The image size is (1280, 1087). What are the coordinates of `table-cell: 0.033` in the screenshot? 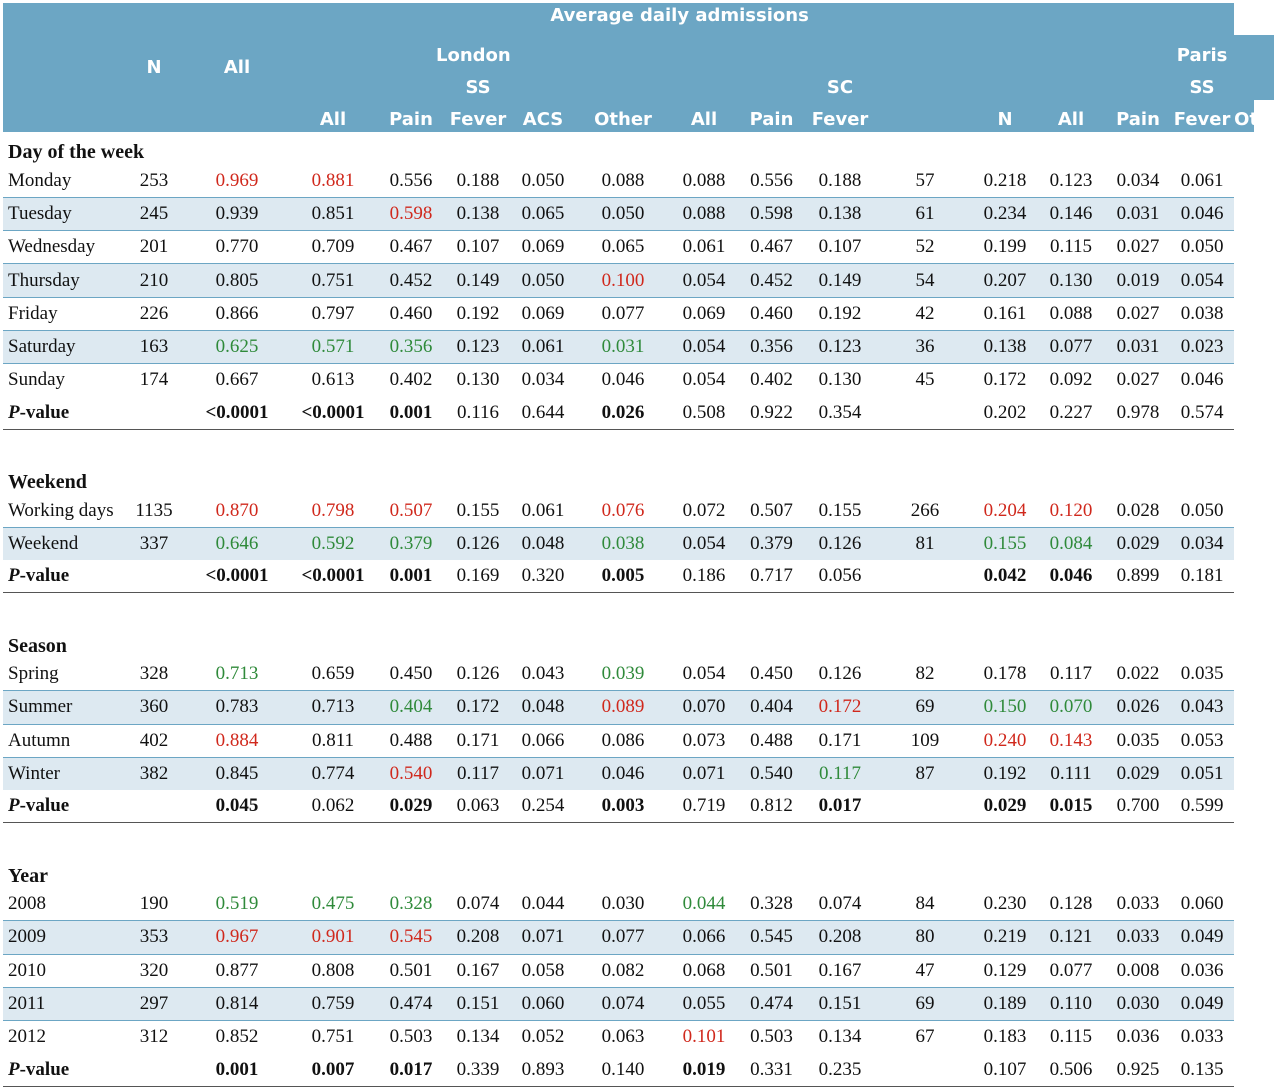 It's located at (1138, 905).